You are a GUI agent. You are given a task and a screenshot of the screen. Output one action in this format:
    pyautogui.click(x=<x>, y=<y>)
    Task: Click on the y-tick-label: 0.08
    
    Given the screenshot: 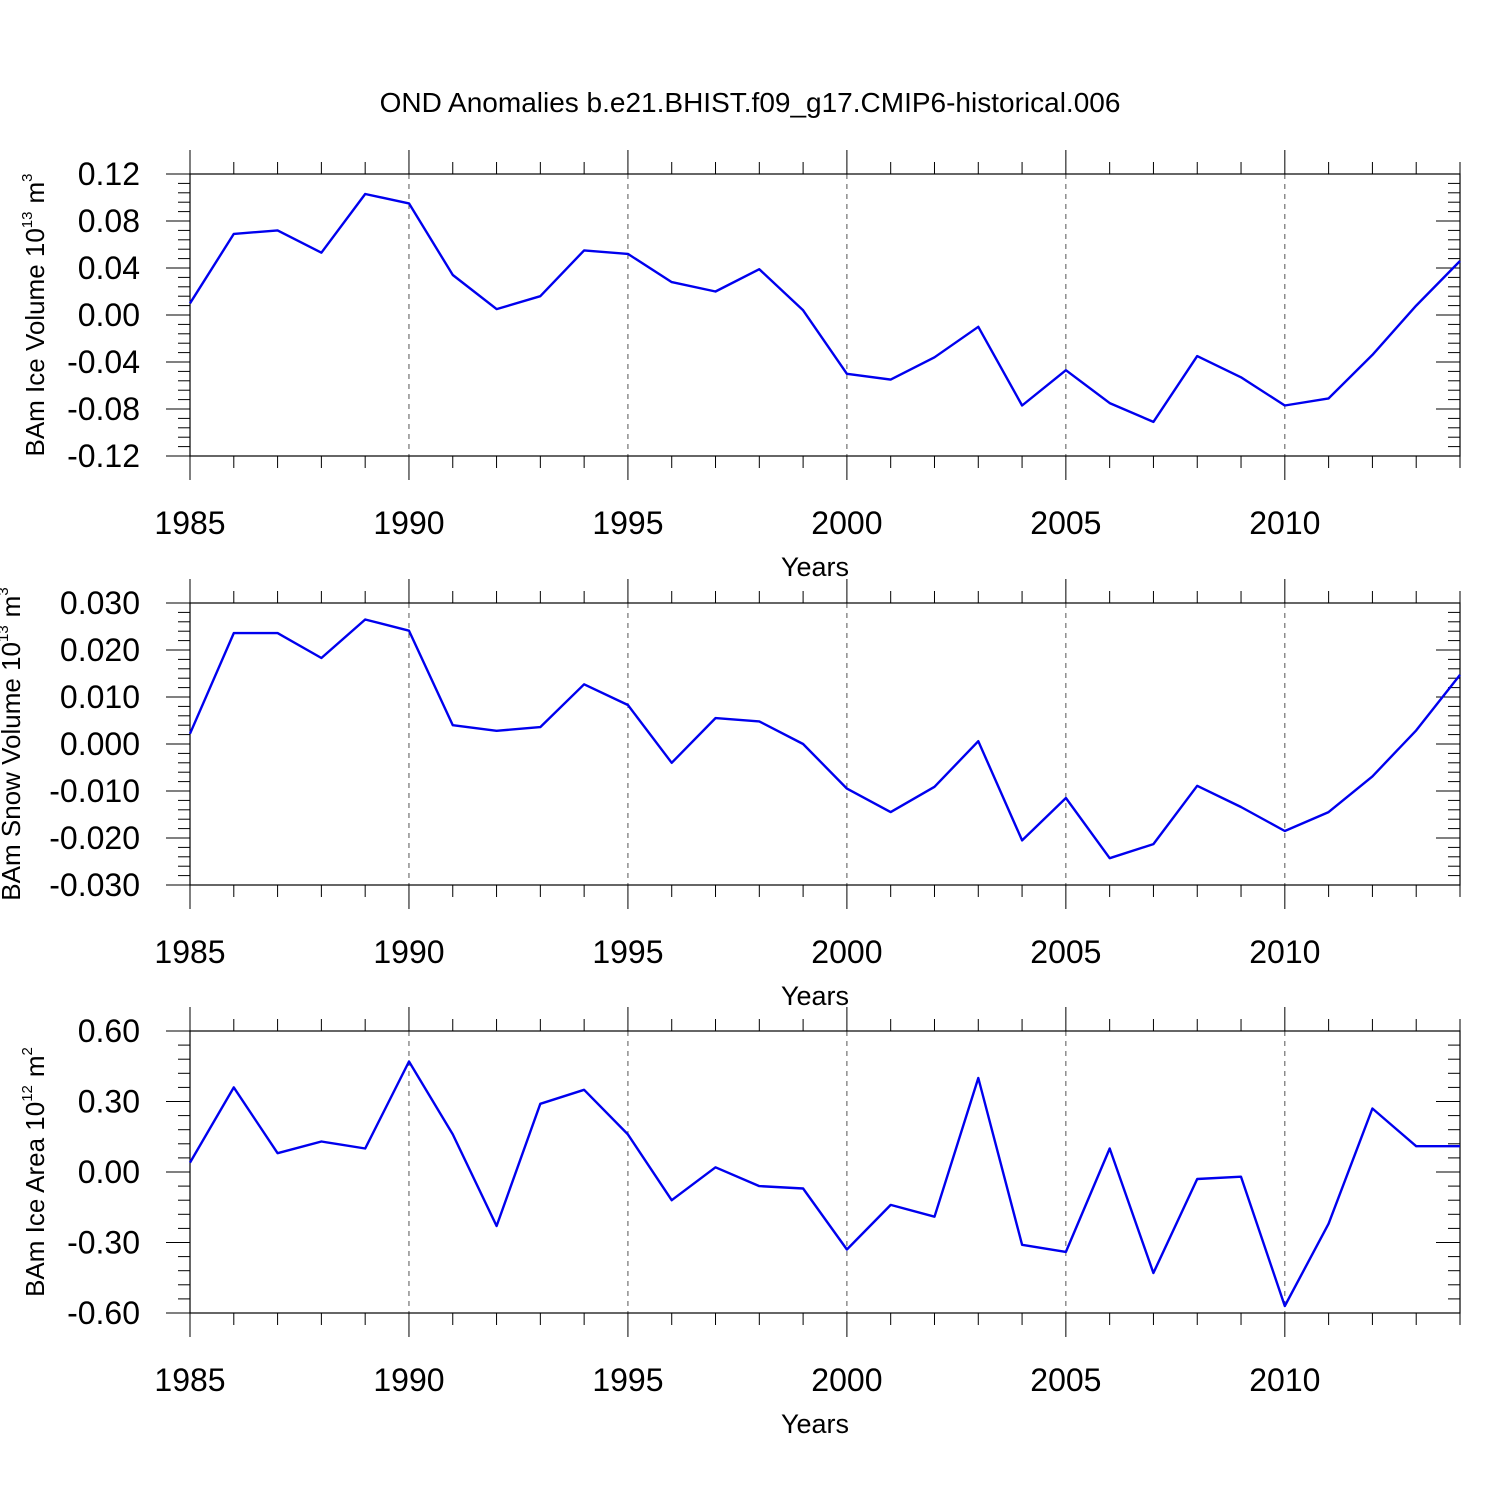 What is the action you would take?
    pyautogui.click(x=109, y=221)
    